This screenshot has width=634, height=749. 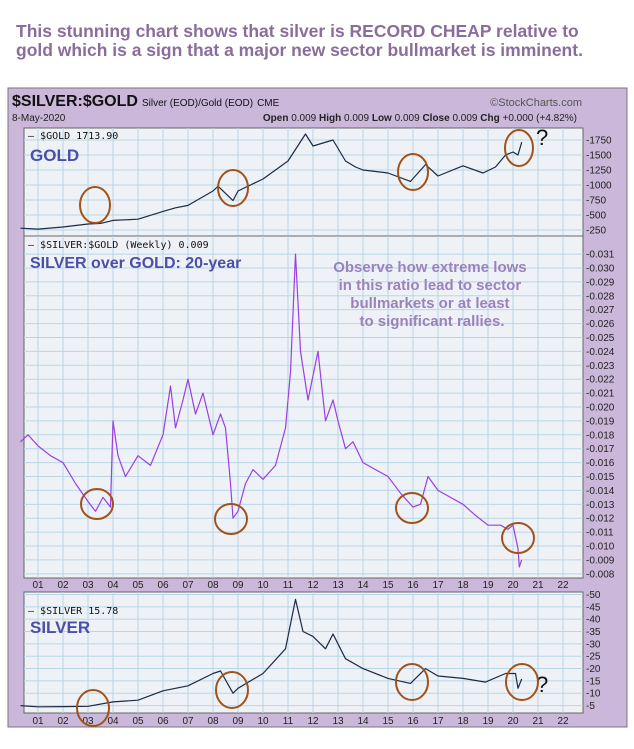 What do you see at coordinates (113, 585) in the screenshot?
I see `x-tick-label: 04` at bounding box center [113, 585].